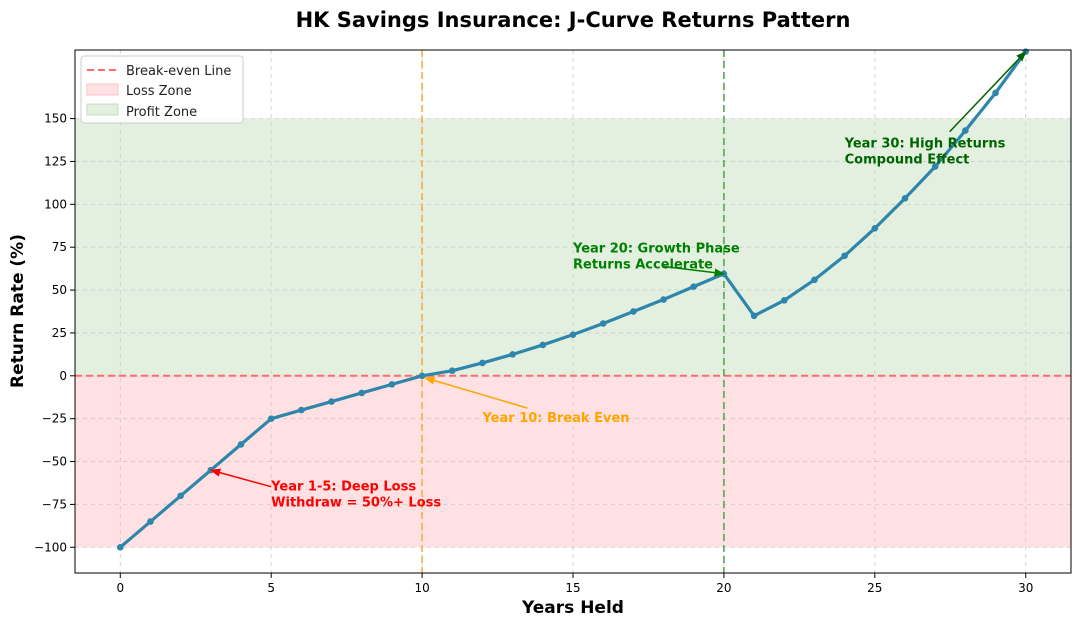 Image resolution: width=1080 pixels, height=626 pixels. I want to click on y-tick-label: −25, so click(54, 419).